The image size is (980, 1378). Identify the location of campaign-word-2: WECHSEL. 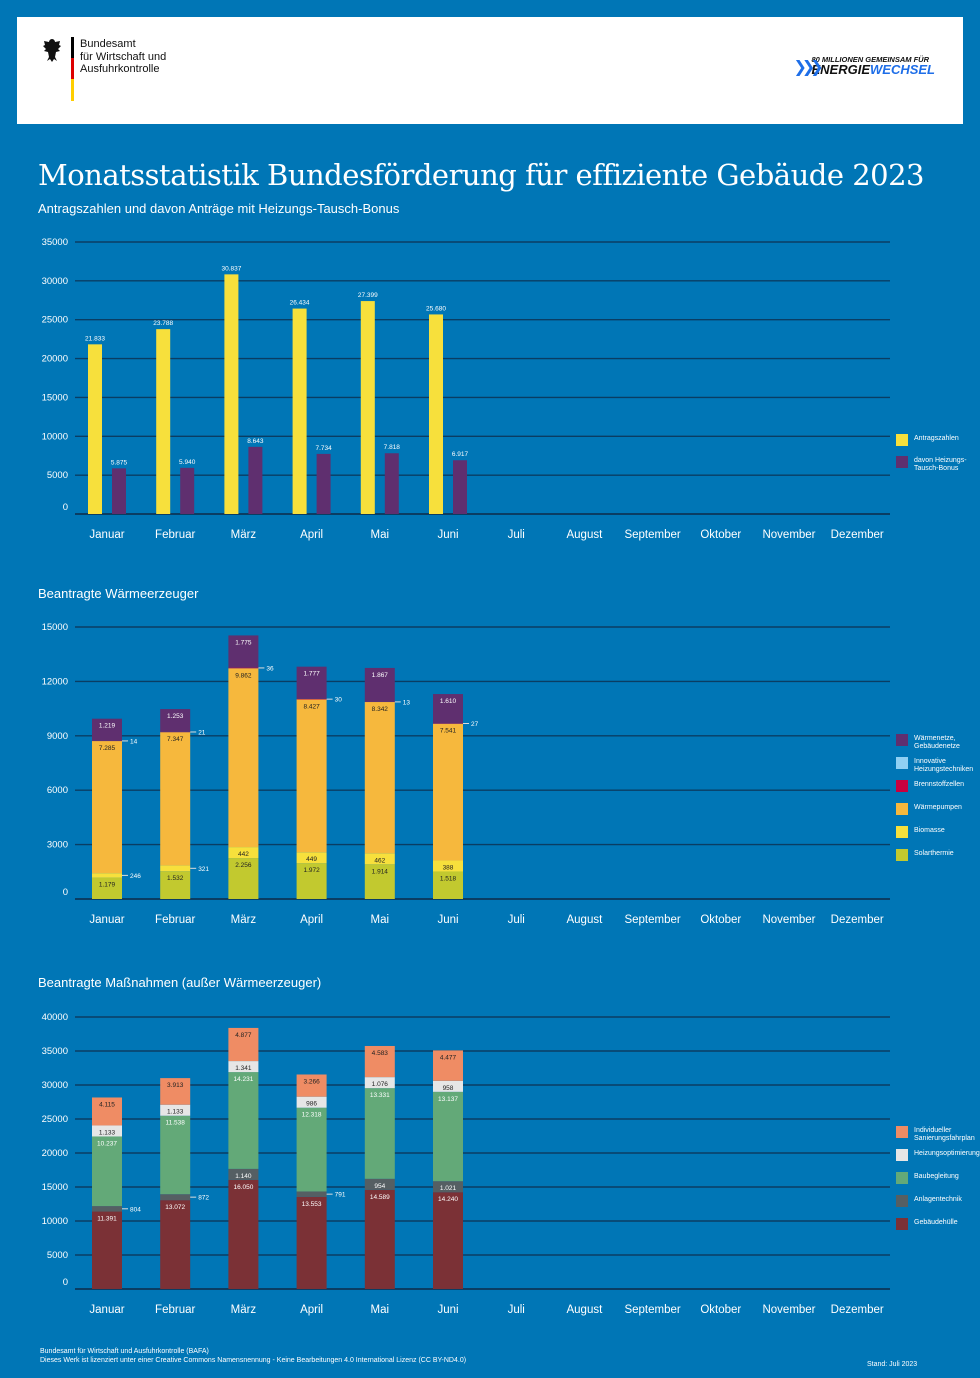
(902, 69).